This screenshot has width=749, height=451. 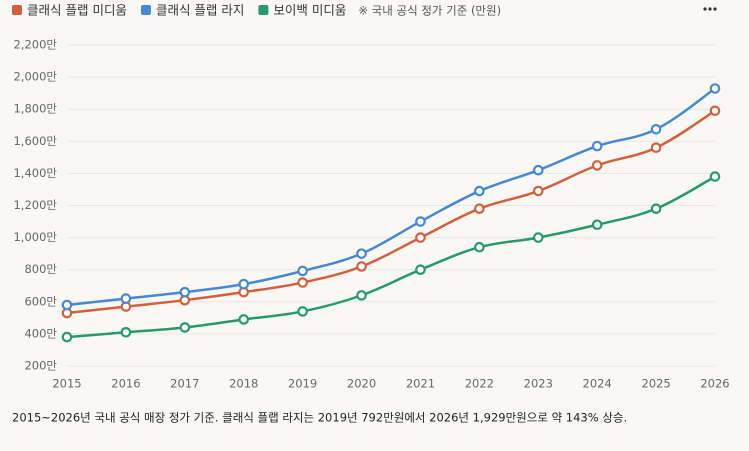 I want to click on y-tick-label: 1,800만, so click(x=35, y=109).